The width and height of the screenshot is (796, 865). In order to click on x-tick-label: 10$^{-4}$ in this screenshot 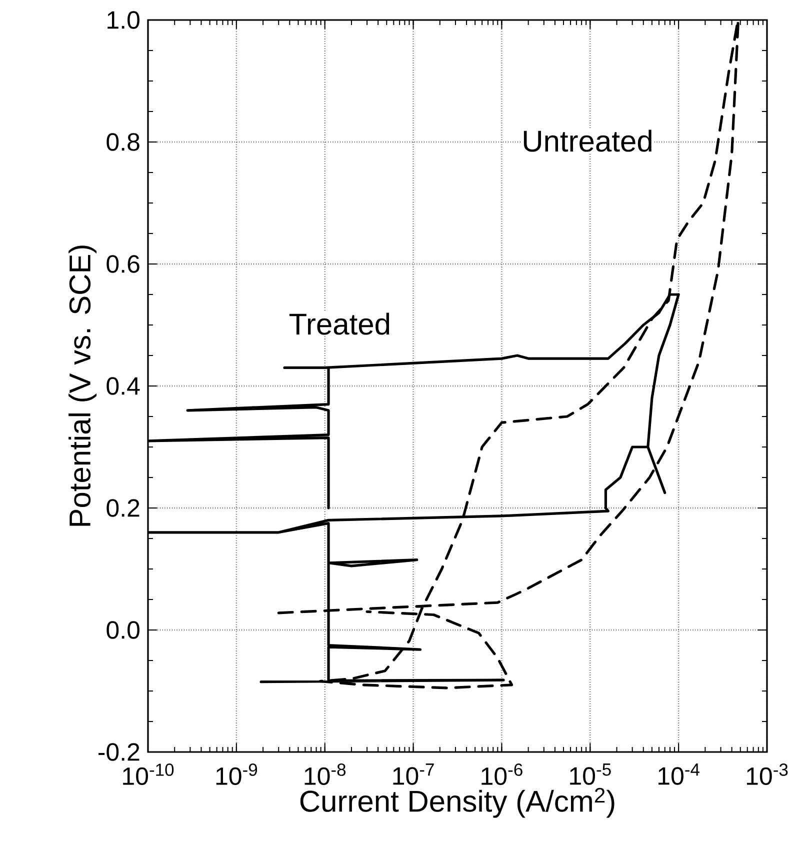, I will do `click(679, 774)`.